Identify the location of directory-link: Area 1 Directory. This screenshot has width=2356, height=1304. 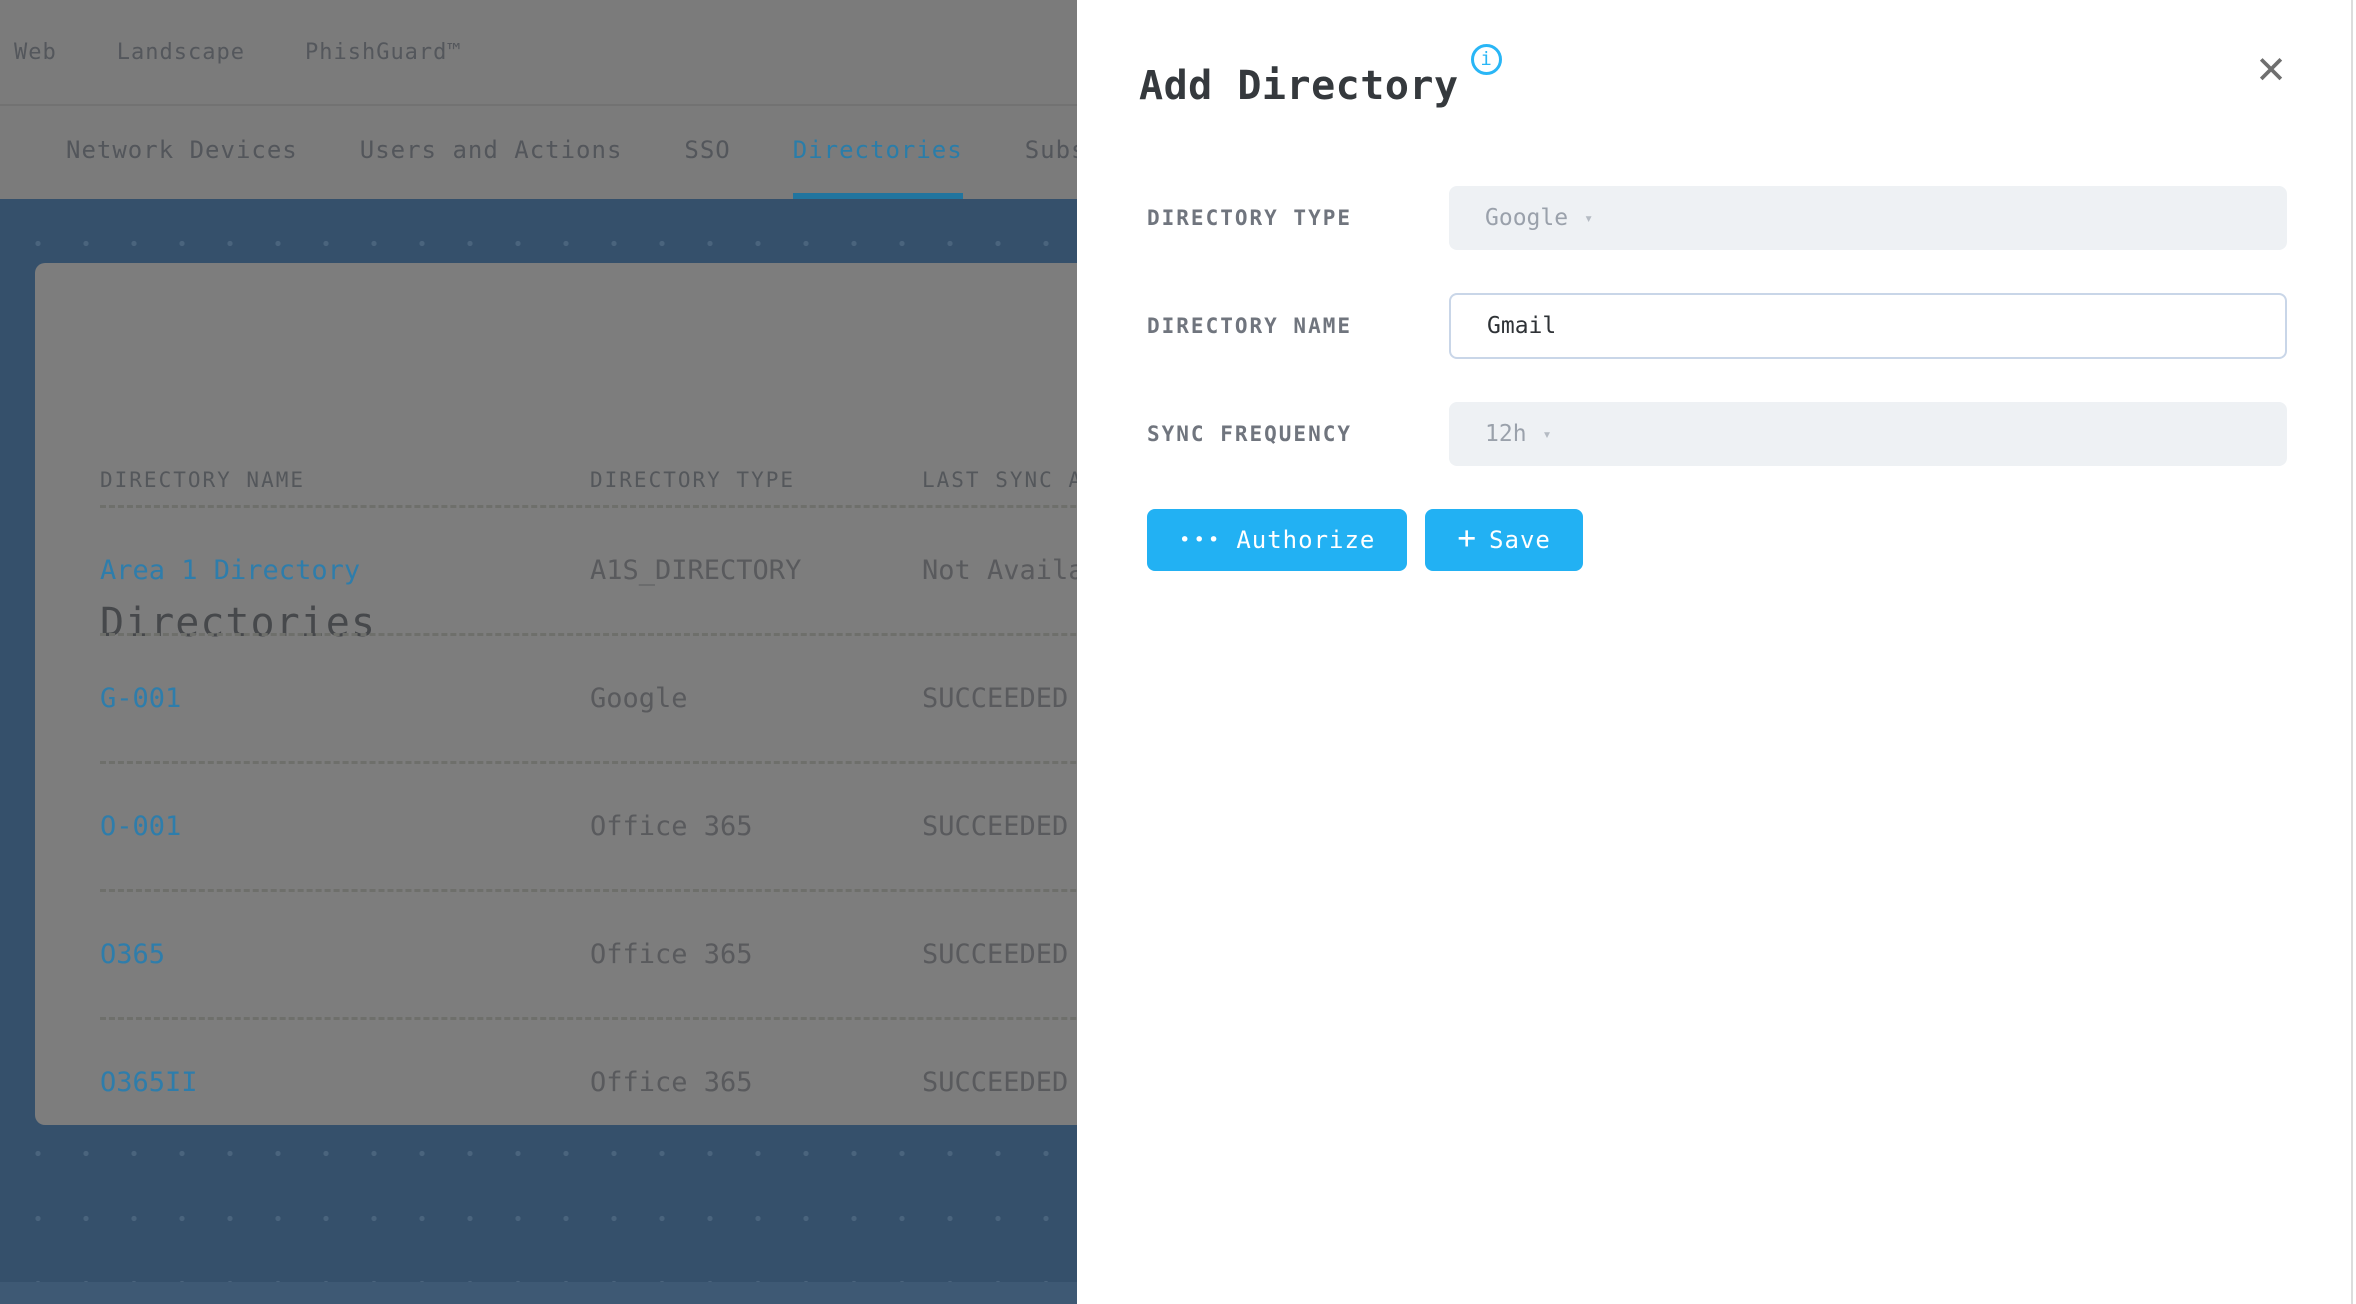
(230, 570).